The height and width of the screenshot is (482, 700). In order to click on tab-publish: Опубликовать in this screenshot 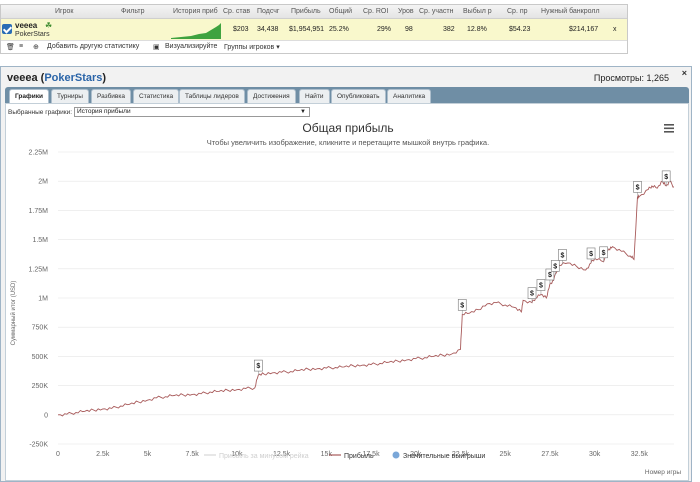, I will do `click(358, 96)`.